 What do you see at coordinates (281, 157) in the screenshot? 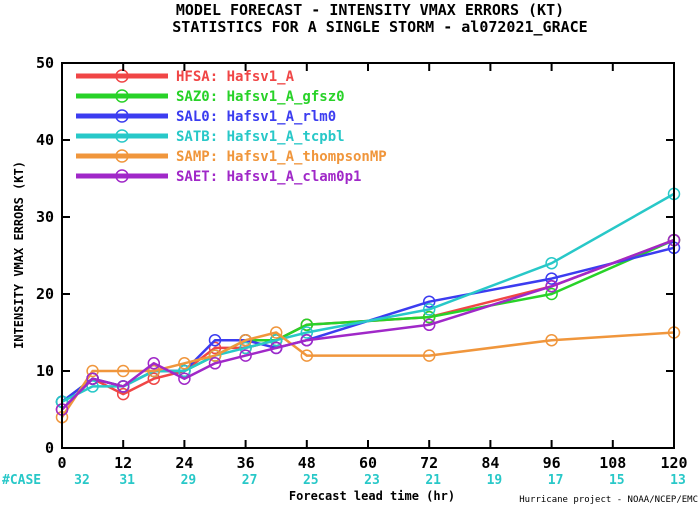
I see `legend-label: SAMP: Hafsv1_A_thompsonMP` at bounding box center [281, 157].